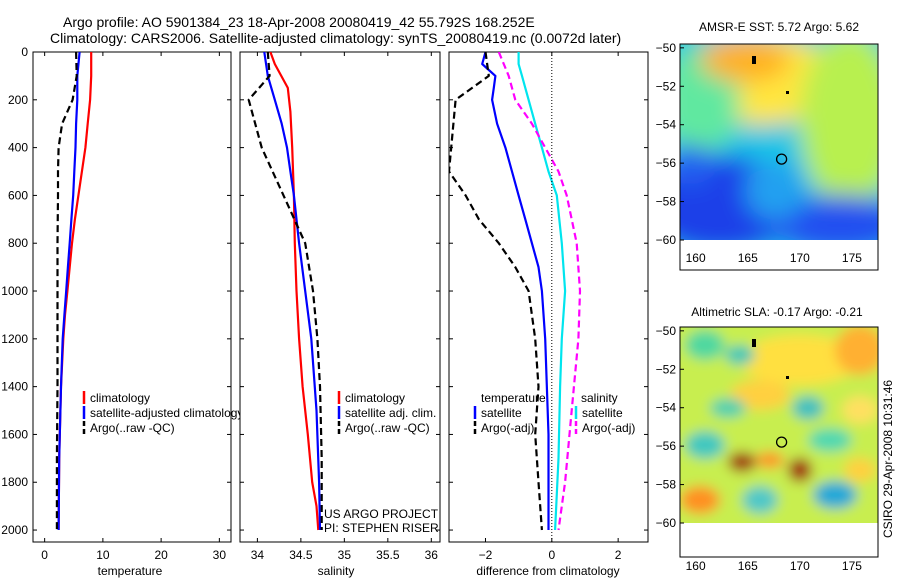 Image resolution: width=900 pixels, height=580 pixels. I want to click on y-tick-label: 200, so click(18, 100).